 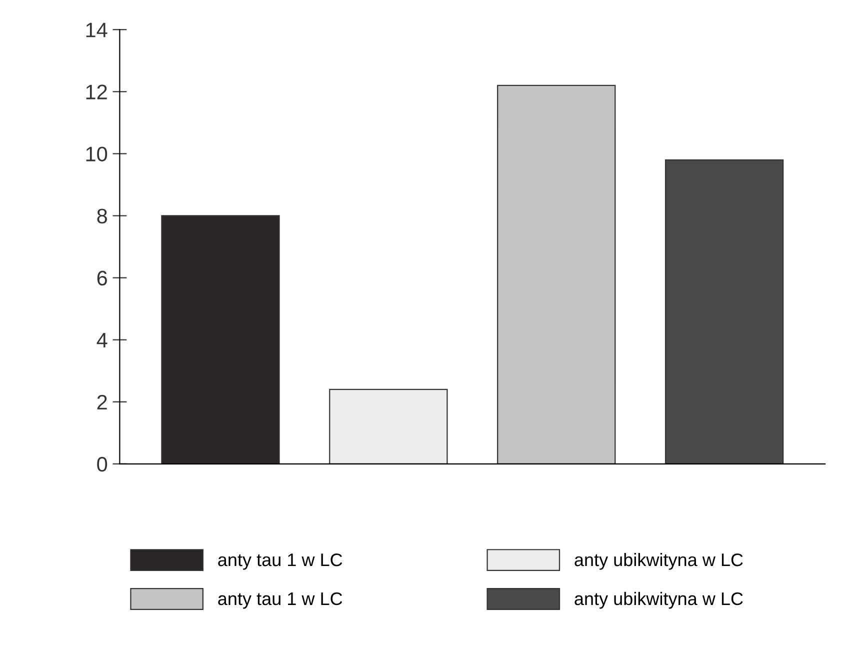 I want to click on y-tick-label: 0, so click(x=102, y=464).